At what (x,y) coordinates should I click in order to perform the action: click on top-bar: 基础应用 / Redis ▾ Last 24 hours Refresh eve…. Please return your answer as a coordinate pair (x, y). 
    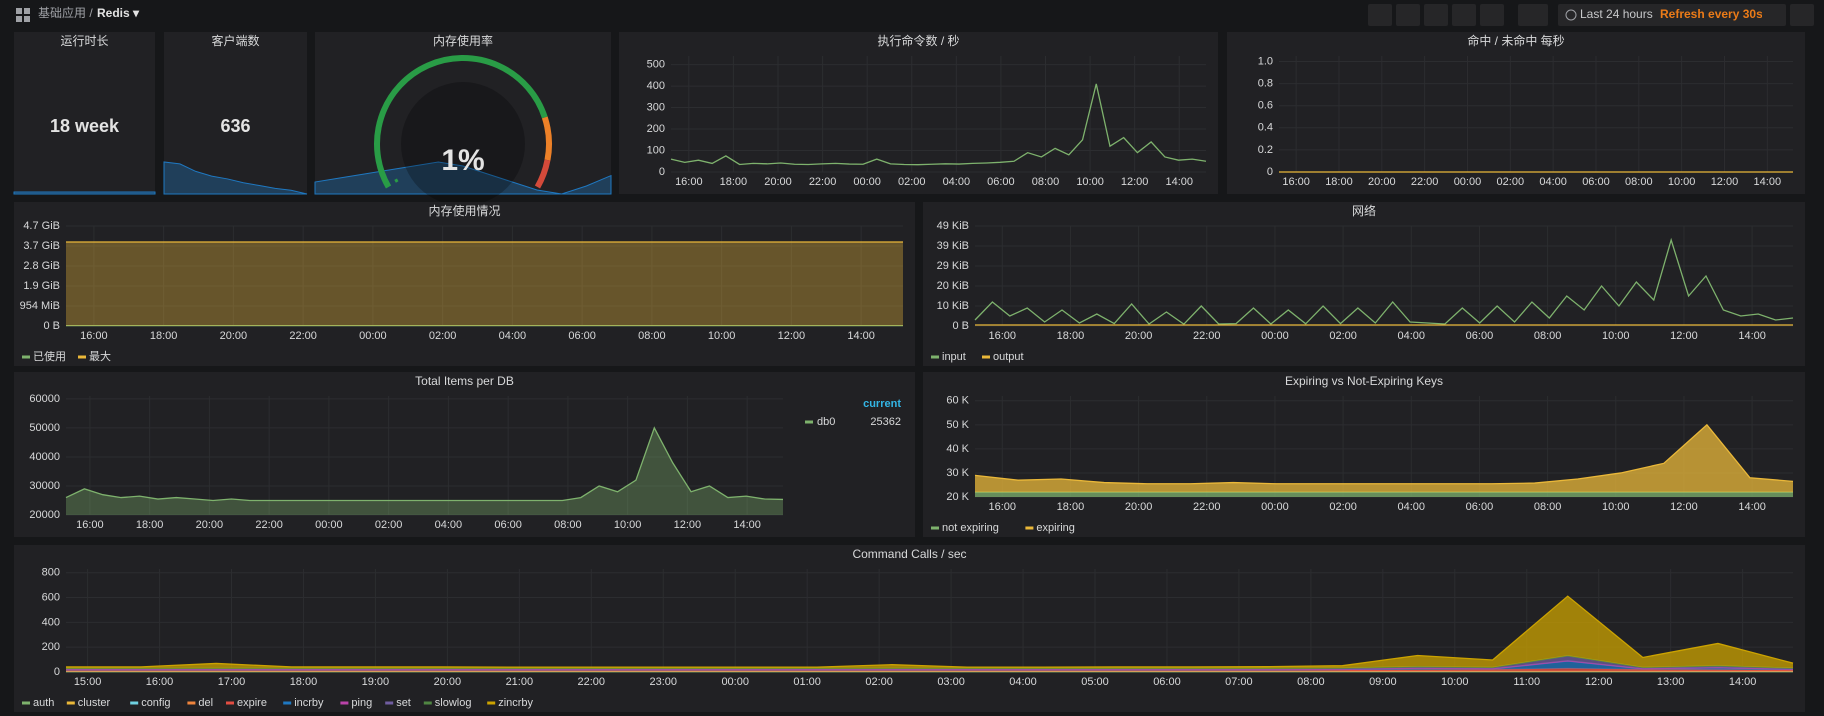
    Looking at the image, I should click on (915, 15).